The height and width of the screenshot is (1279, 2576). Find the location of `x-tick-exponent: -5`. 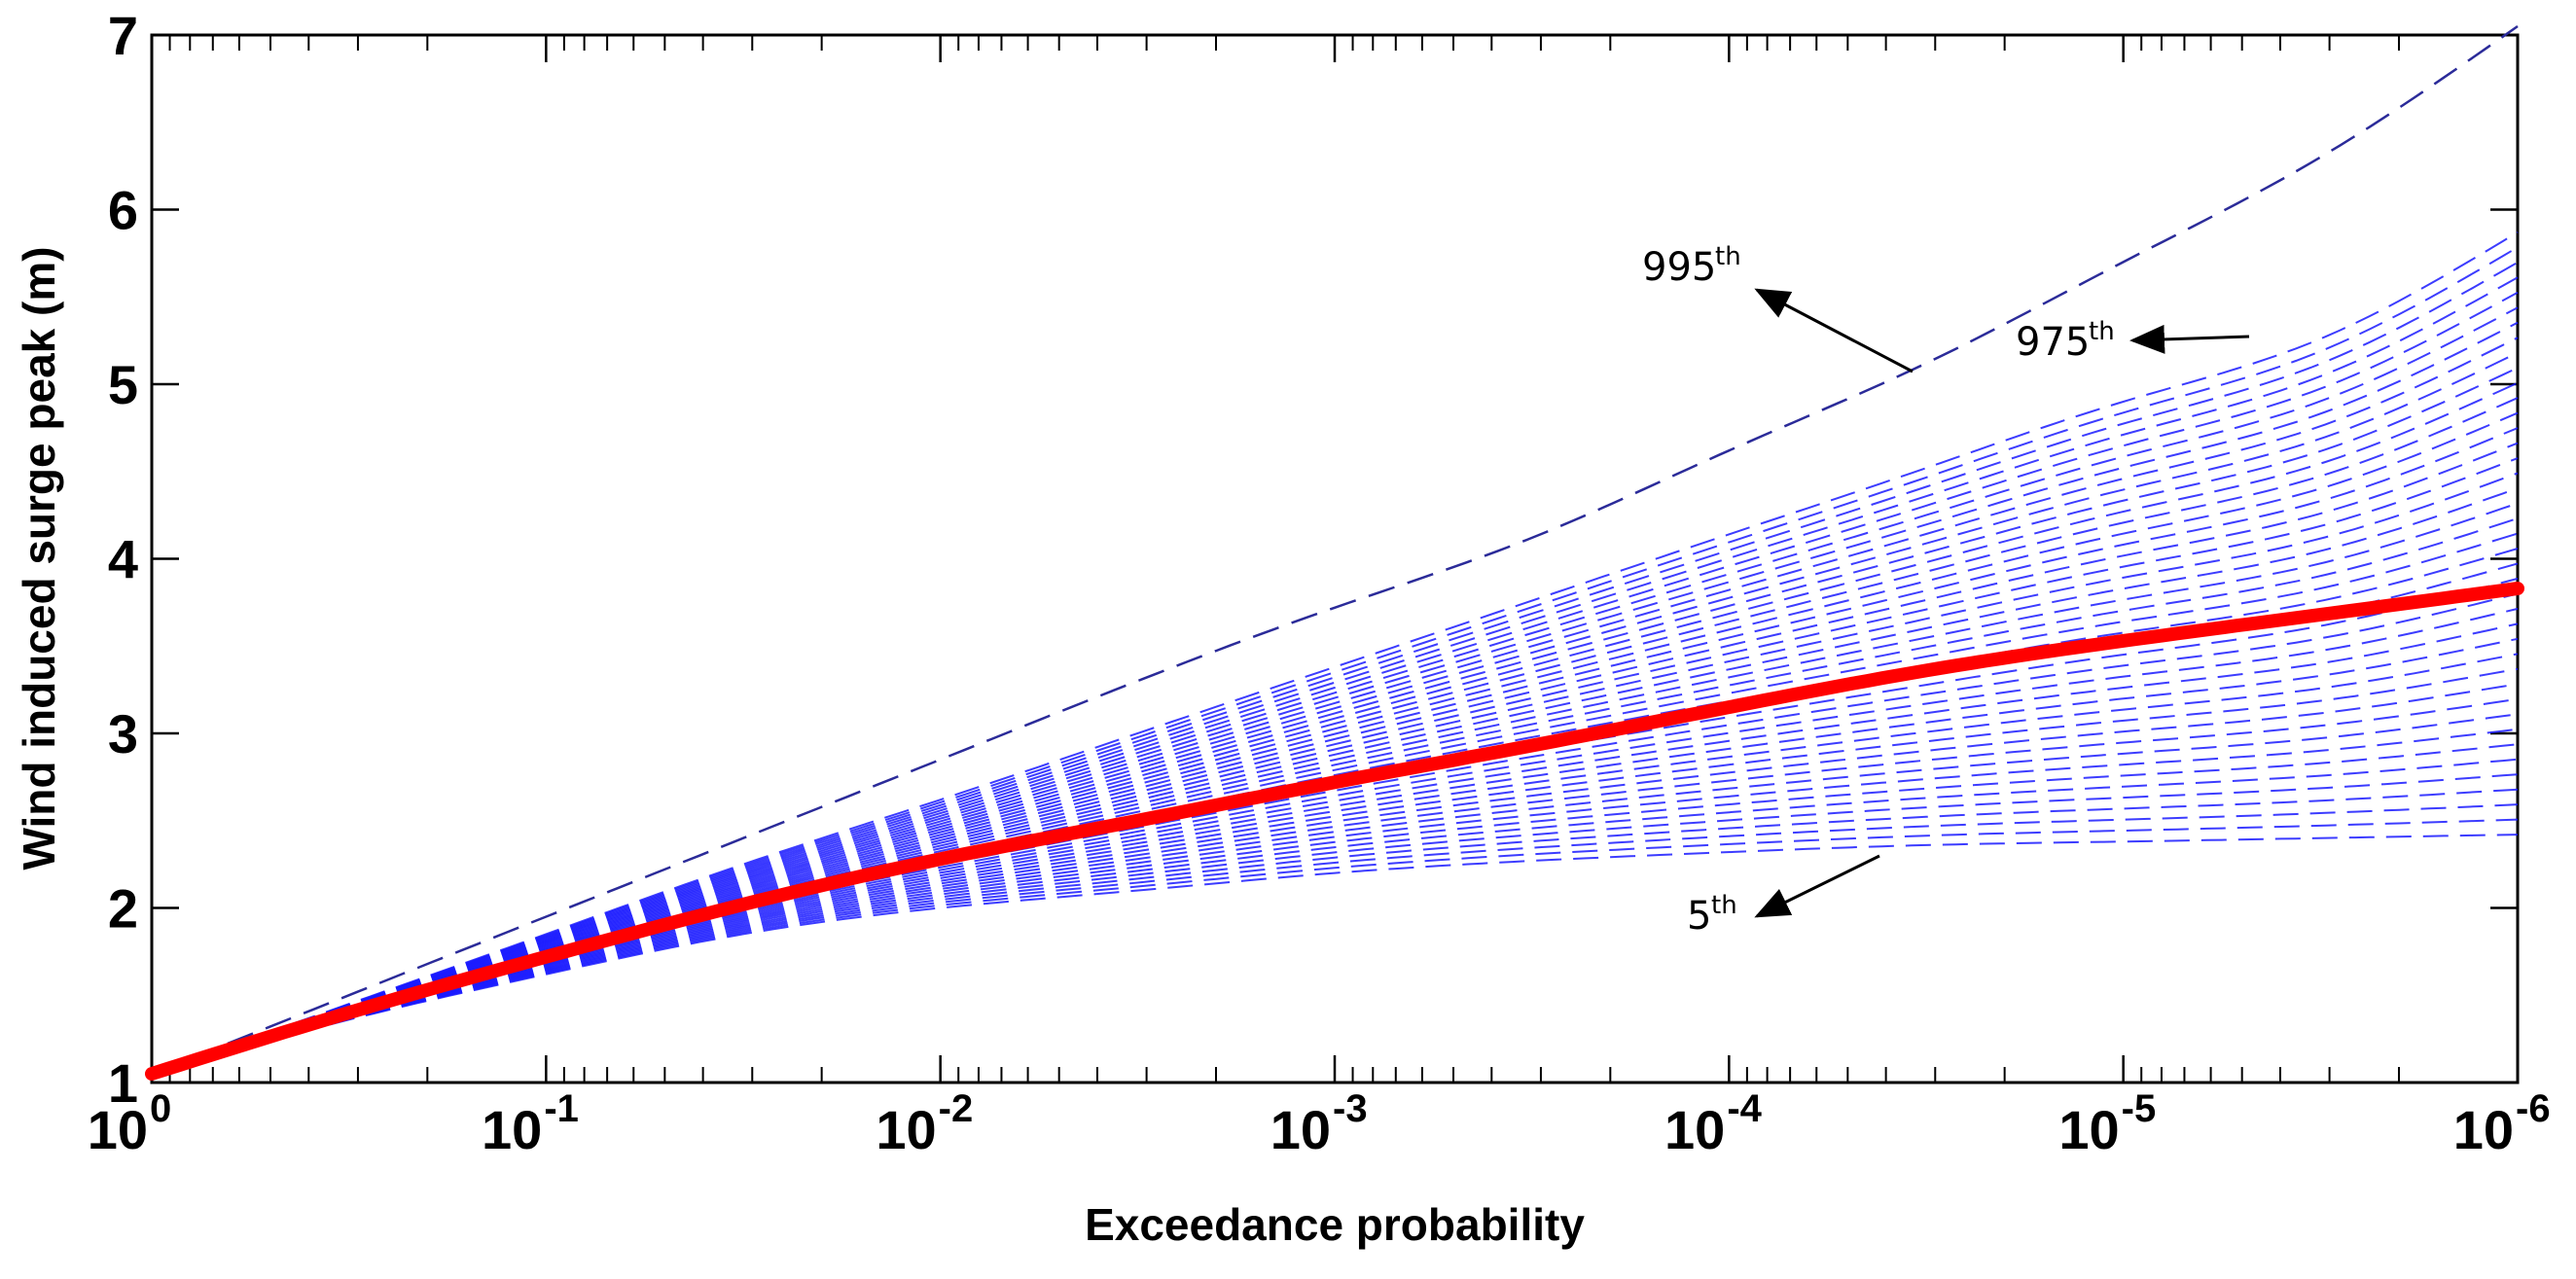

x-tick-exponent: -5 is located at coordinates (2139, 1108).